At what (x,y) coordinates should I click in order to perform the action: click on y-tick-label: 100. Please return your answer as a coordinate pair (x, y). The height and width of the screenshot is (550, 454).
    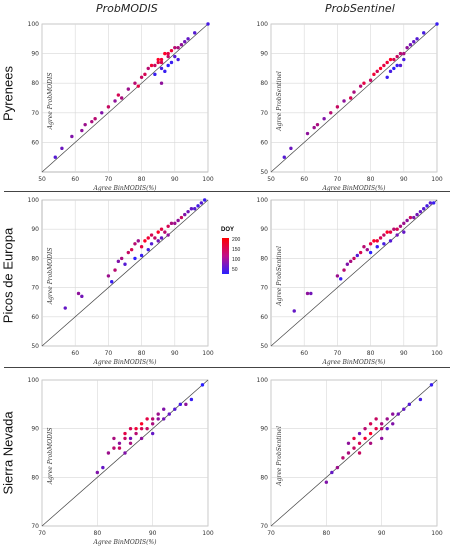
    Looking at the image, I should click on (34, 380).